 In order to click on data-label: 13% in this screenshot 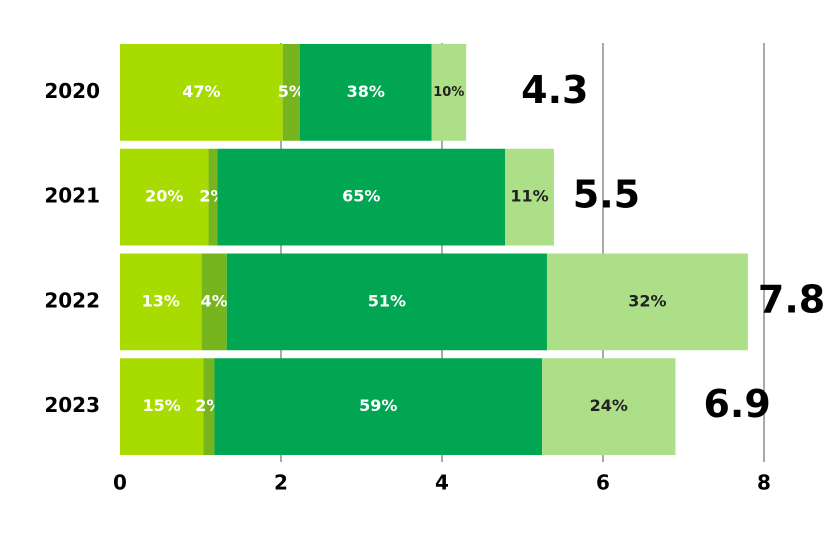, I will do `click(161, 300)`.